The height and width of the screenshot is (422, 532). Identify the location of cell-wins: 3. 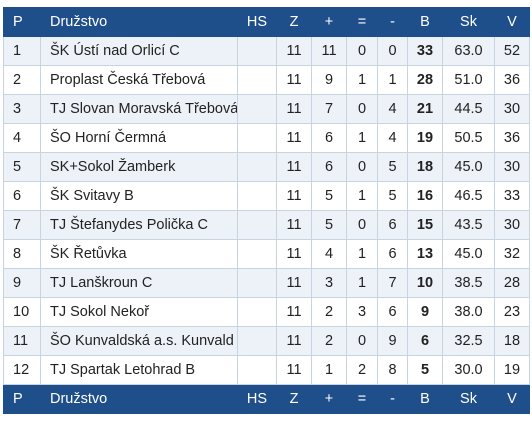
(329, 283).